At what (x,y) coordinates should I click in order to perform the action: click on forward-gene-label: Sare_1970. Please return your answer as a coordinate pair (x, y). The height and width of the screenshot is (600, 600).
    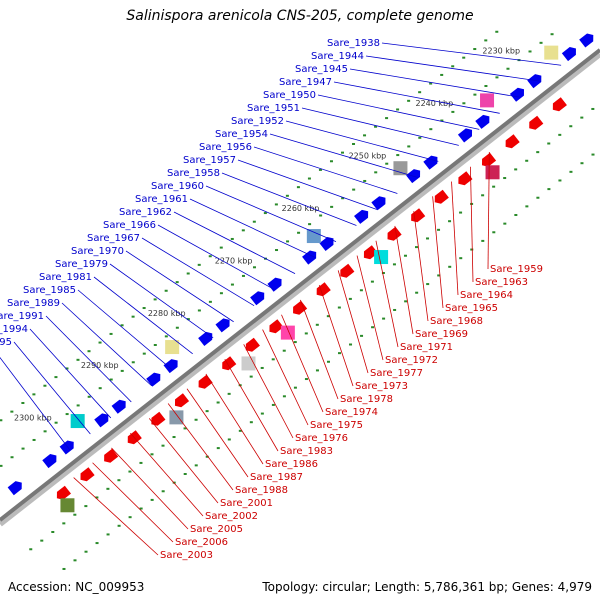
    Looking at the image, I should click on (97, 251).